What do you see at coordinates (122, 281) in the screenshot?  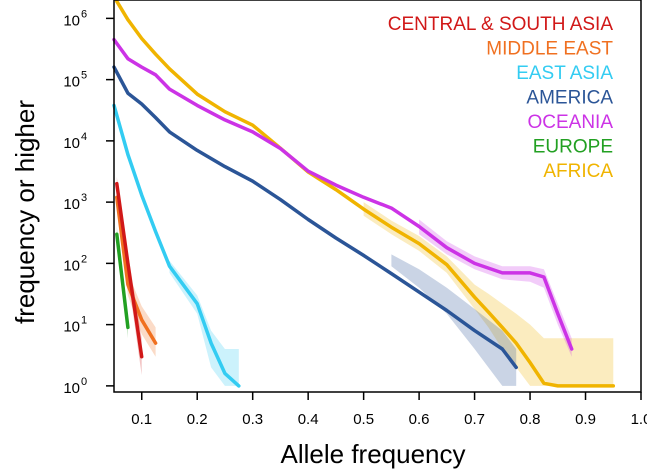 I see `line-europe` at bounding box center [122, 281].